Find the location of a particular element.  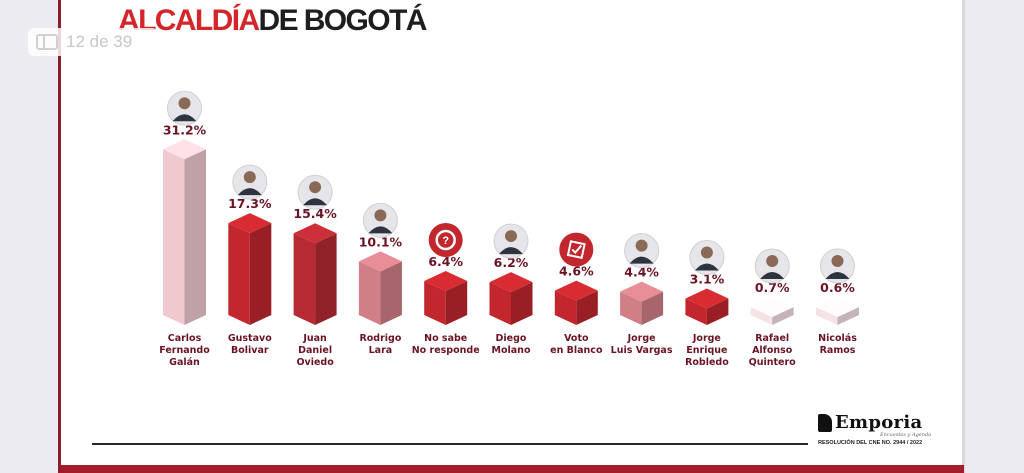

category-label-line: Lara is located at coordinates (381, 350).